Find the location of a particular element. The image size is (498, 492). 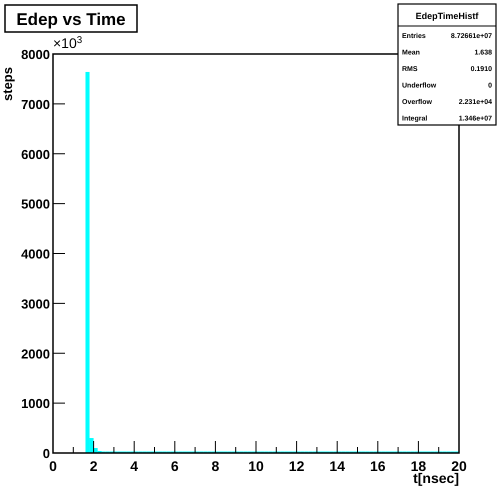

x-tick-label: 14 is located at coordinates (337, 466).